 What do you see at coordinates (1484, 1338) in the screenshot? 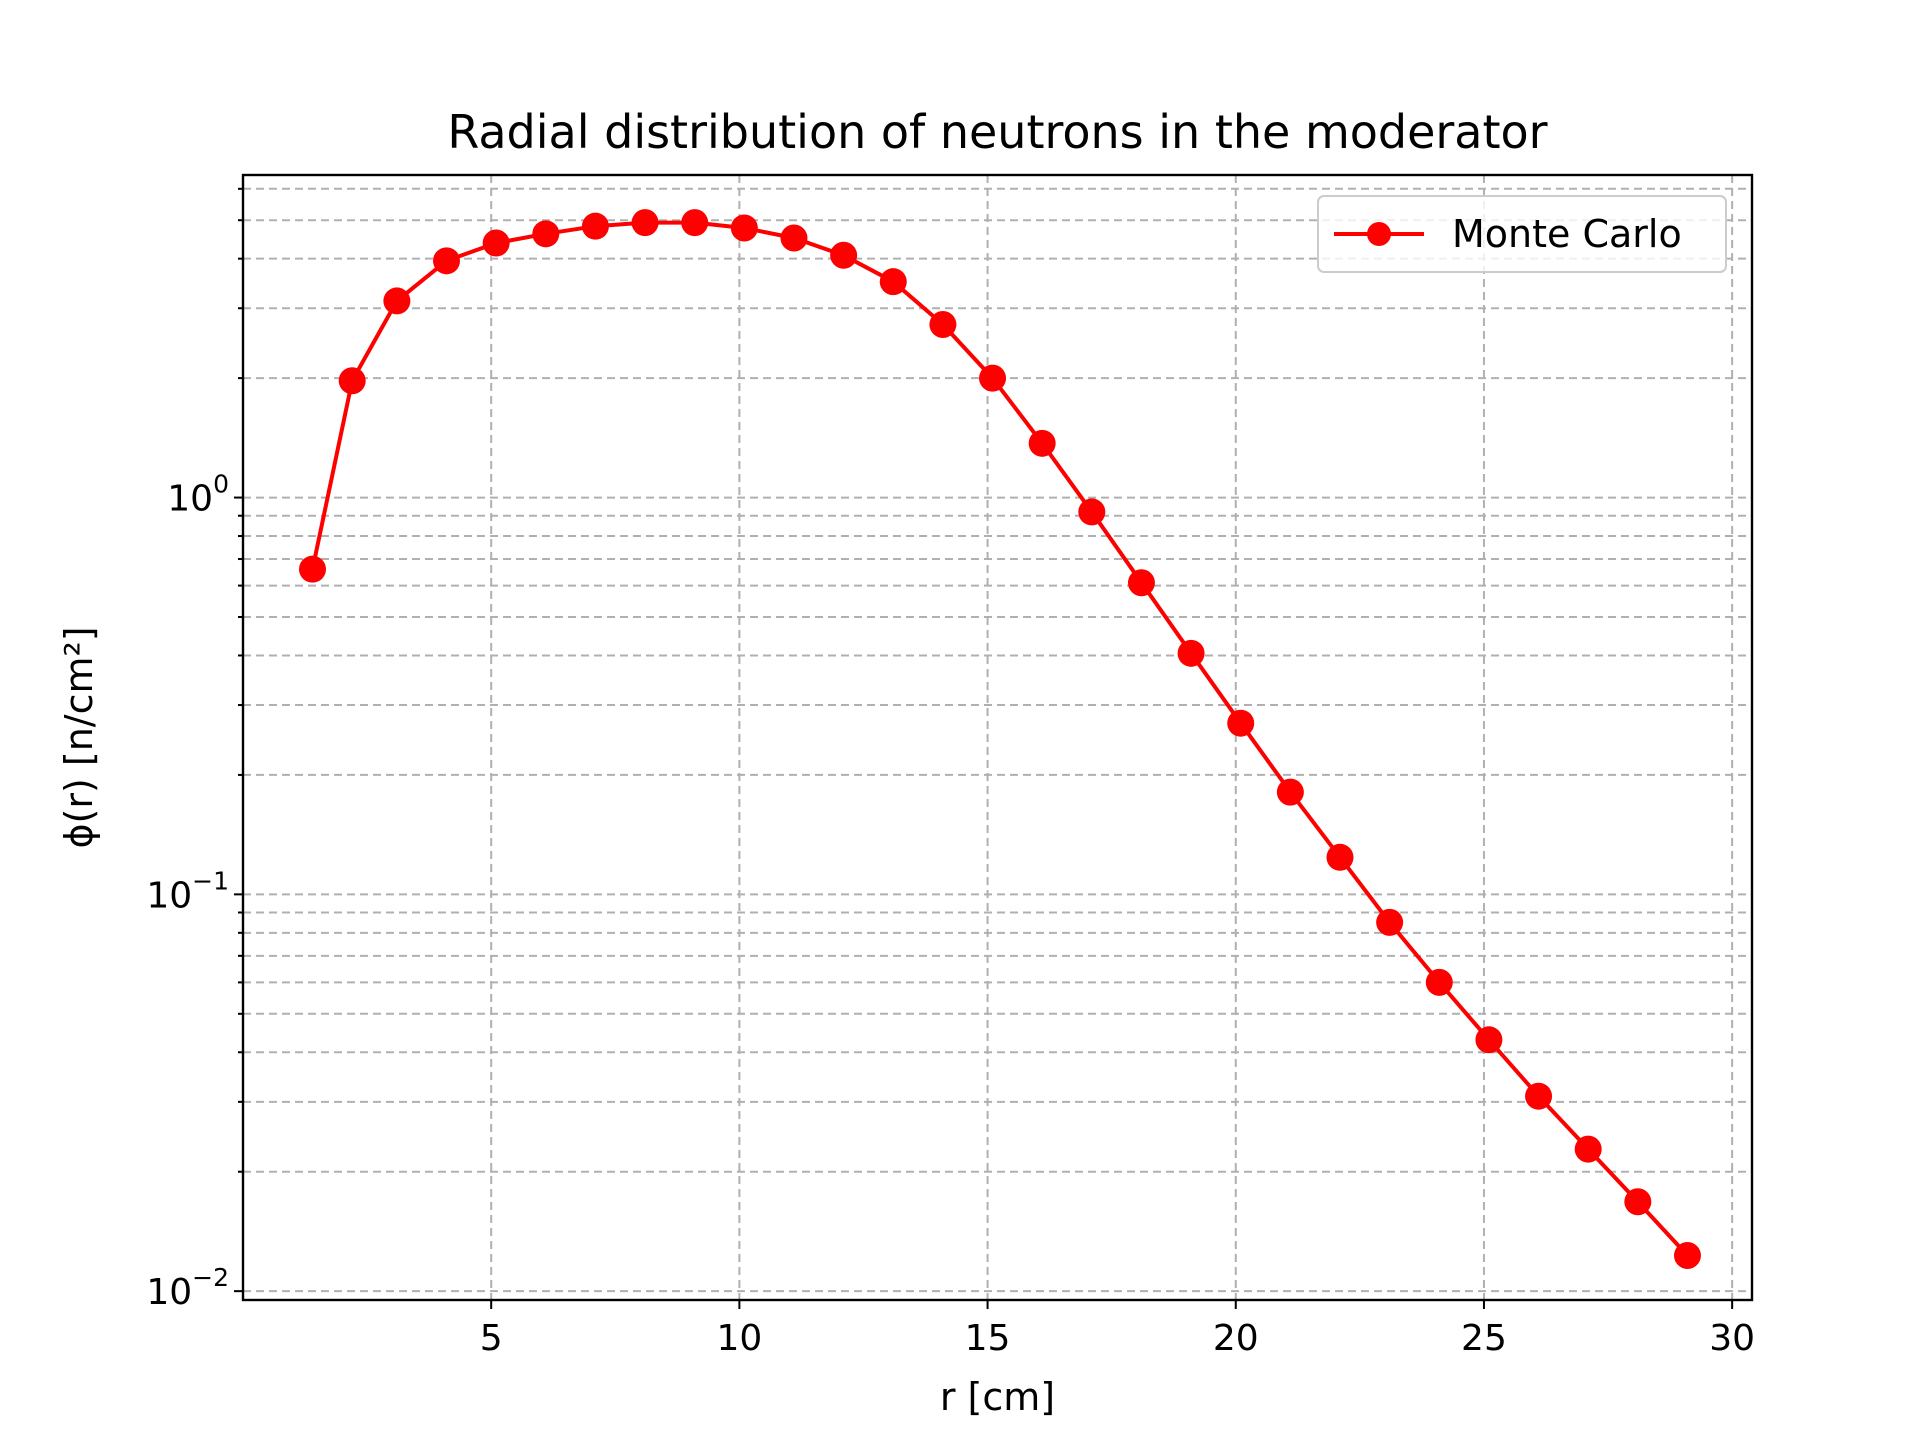
I see `x-tick-label: 25` at bounding box center [1484, 1338].